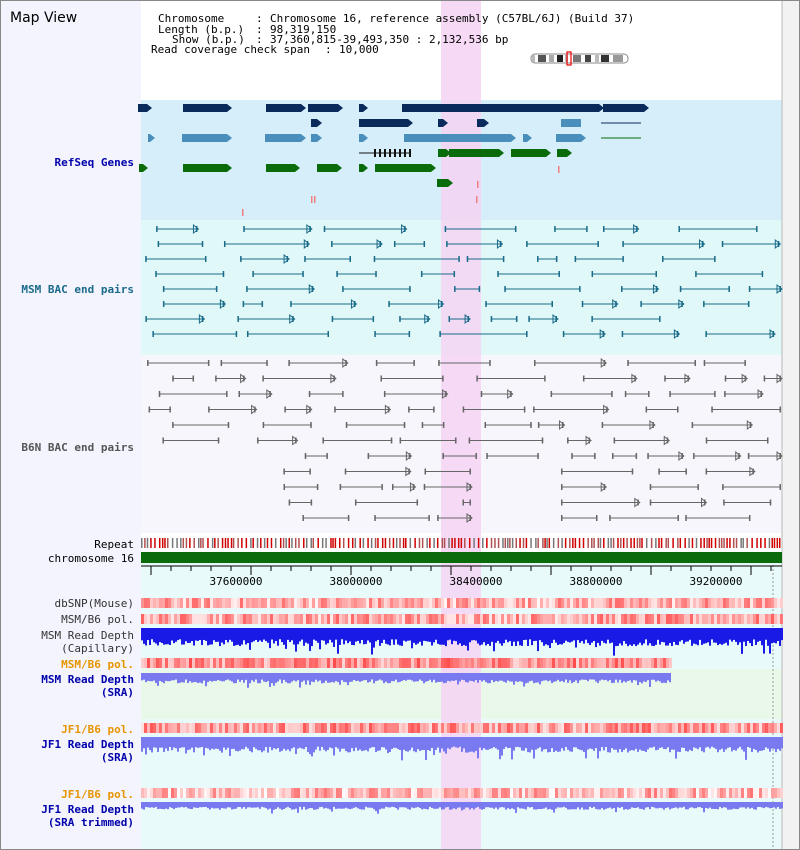 This screenshot has width=800, height=850. What do you see at coordinates (750, 425) in the screenshot?
I see `b6n-bac-pair-arrow` at bounding box center [750, 425].